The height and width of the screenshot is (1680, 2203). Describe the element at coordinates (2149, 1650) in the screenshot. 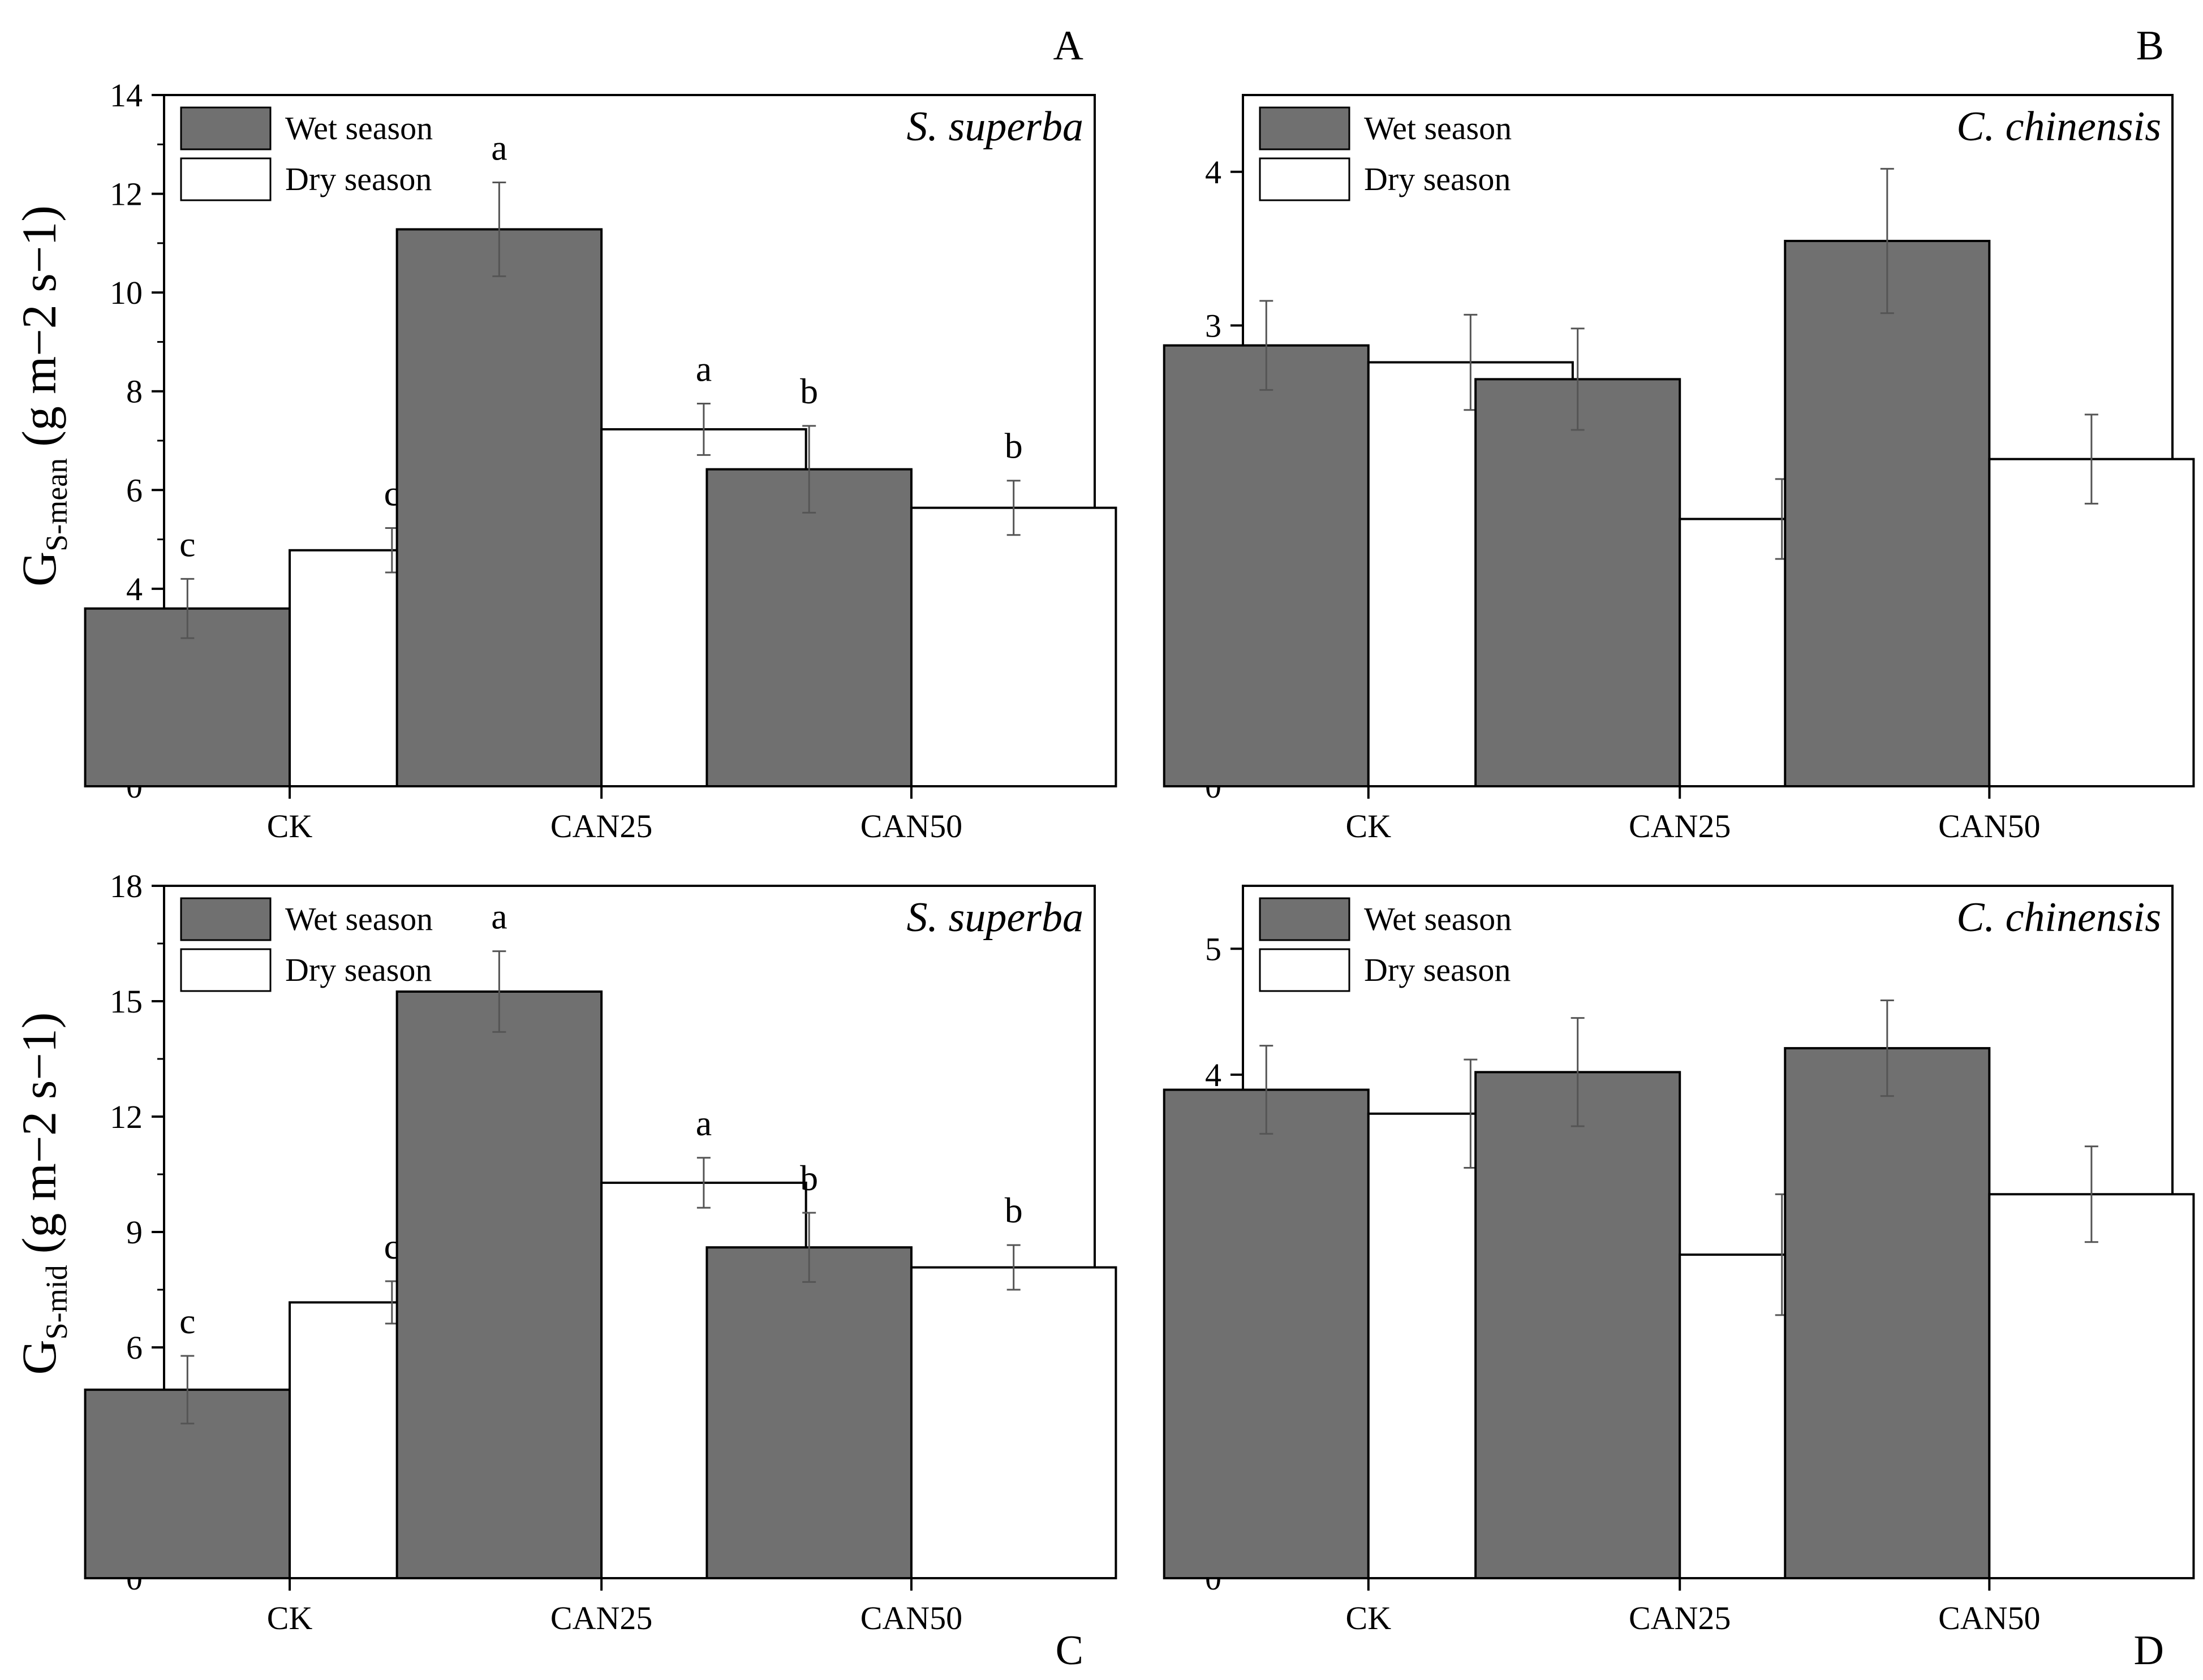

I see `panel-letter: D` at that location.